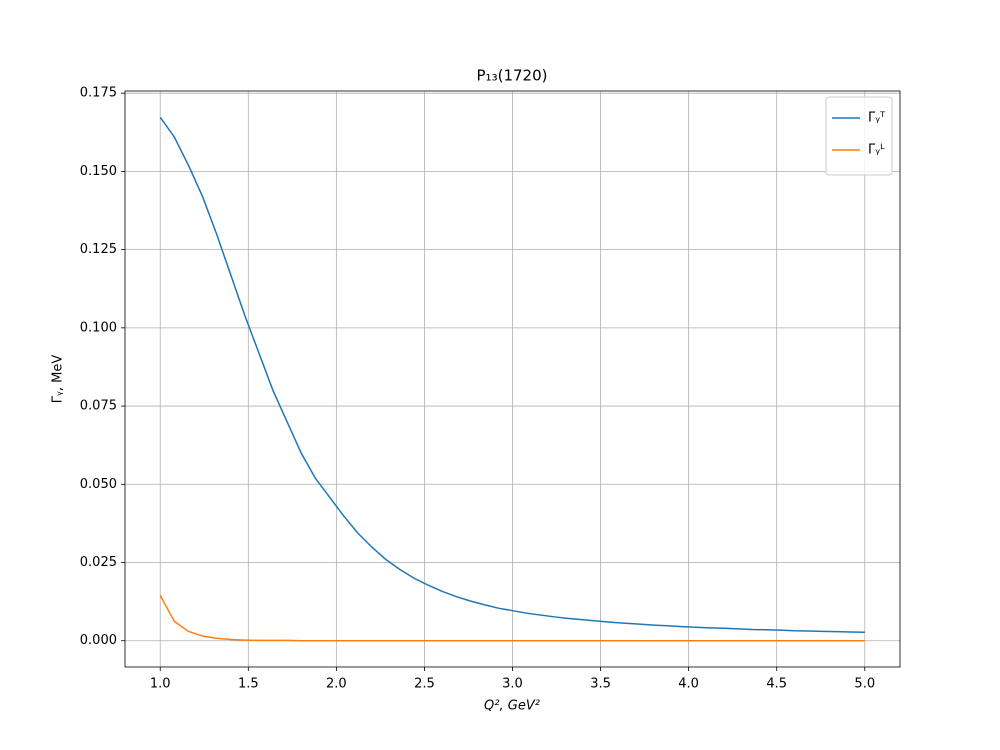  I want to click on x-tick-label: 2.5, so click(424, 684).